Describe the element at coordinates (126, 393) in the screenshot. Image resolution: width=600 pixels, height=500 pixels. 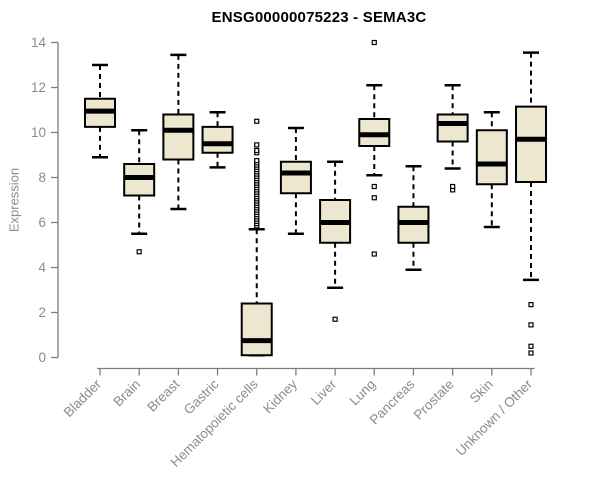
I see `x-category-label: Brain` at that location.